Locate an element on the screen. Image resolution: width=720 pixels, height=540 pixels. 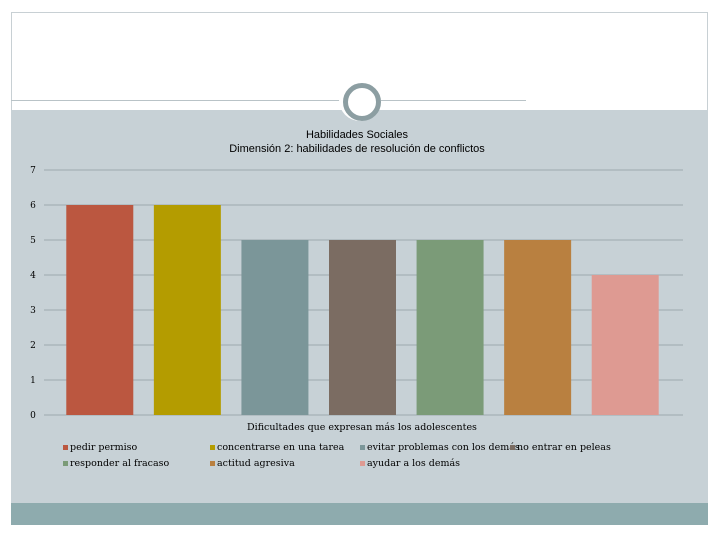
legend-label-0: pedir permiso is located at coordinates (104, 447).